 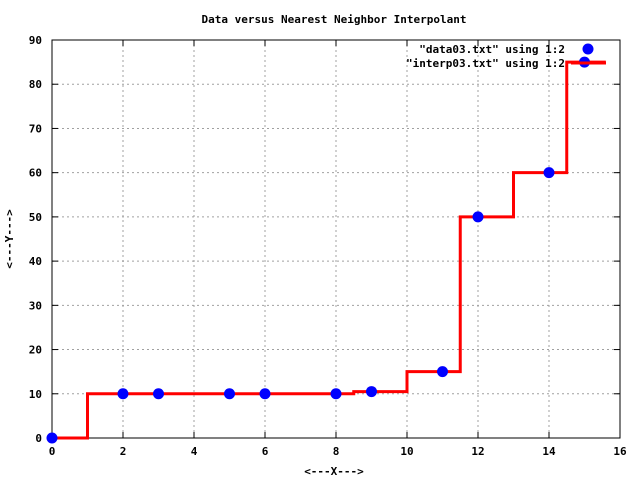 I want to click on legend-label-interp: "interp03.txt" using 1:2, so click(x=485, y=63).